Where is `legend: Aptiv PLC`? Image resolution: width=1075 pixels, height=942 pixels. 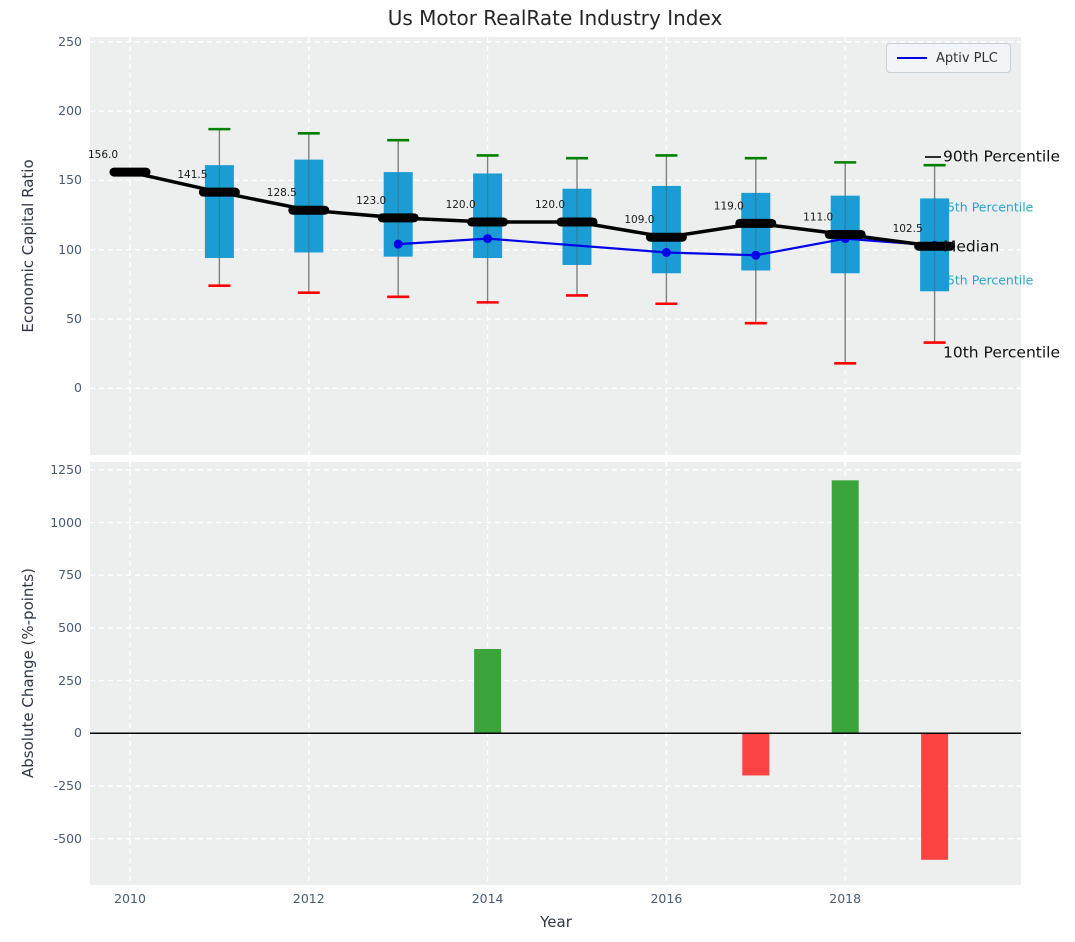
legend: Aptiv PLC is located at coordinates (948, 58).